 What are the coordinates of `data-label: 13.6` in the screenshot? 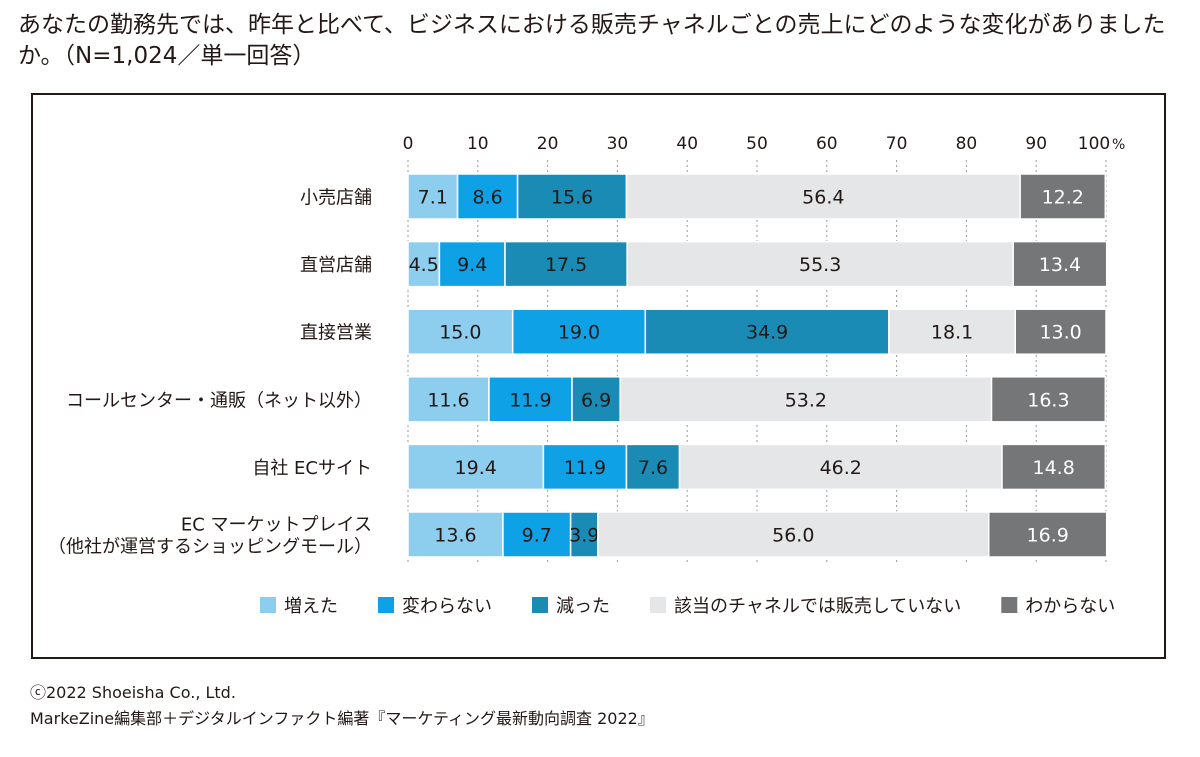 It's located at (455, 536).